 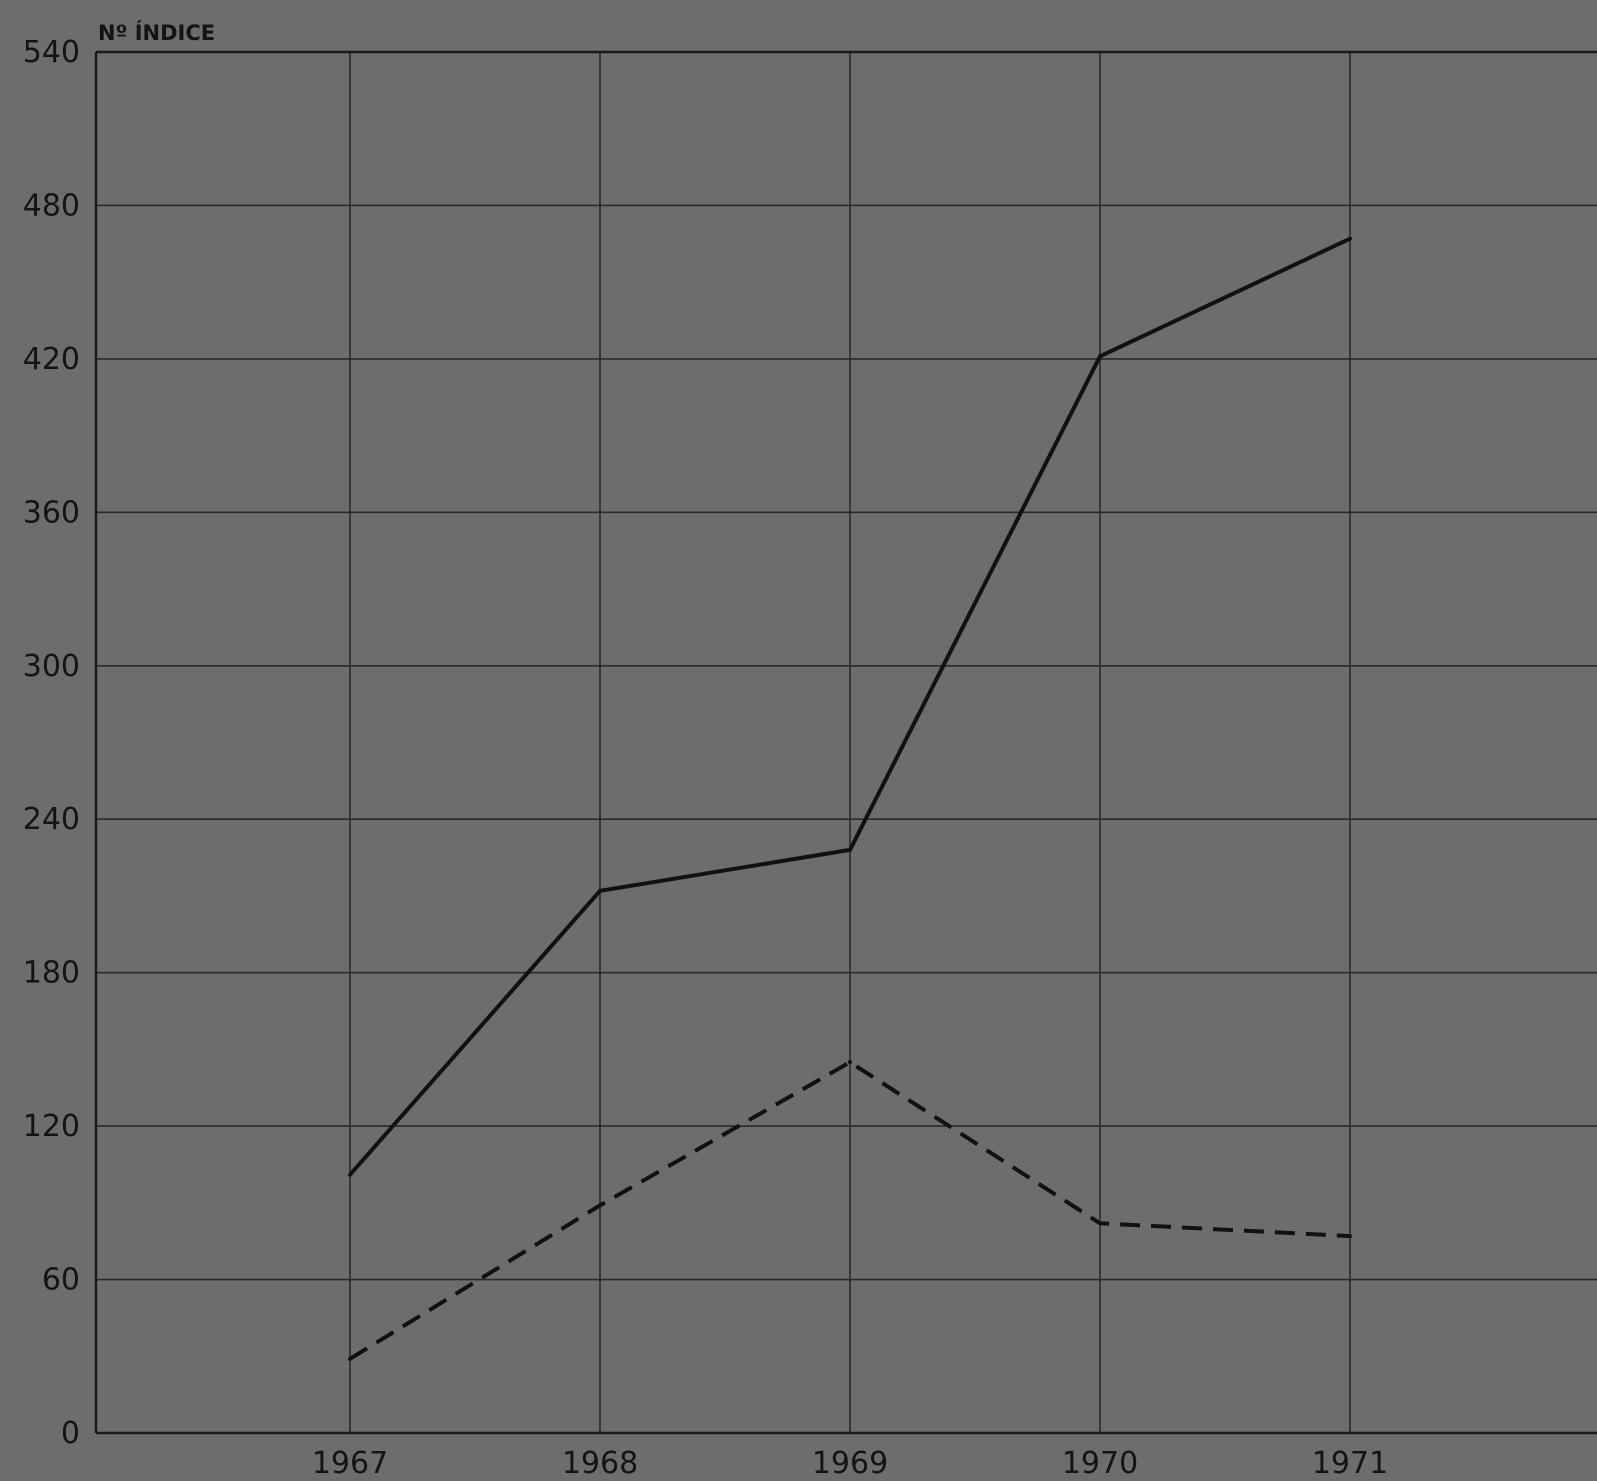 I want to click on data-point-dashed-1967, so click(x=350, y=1358).